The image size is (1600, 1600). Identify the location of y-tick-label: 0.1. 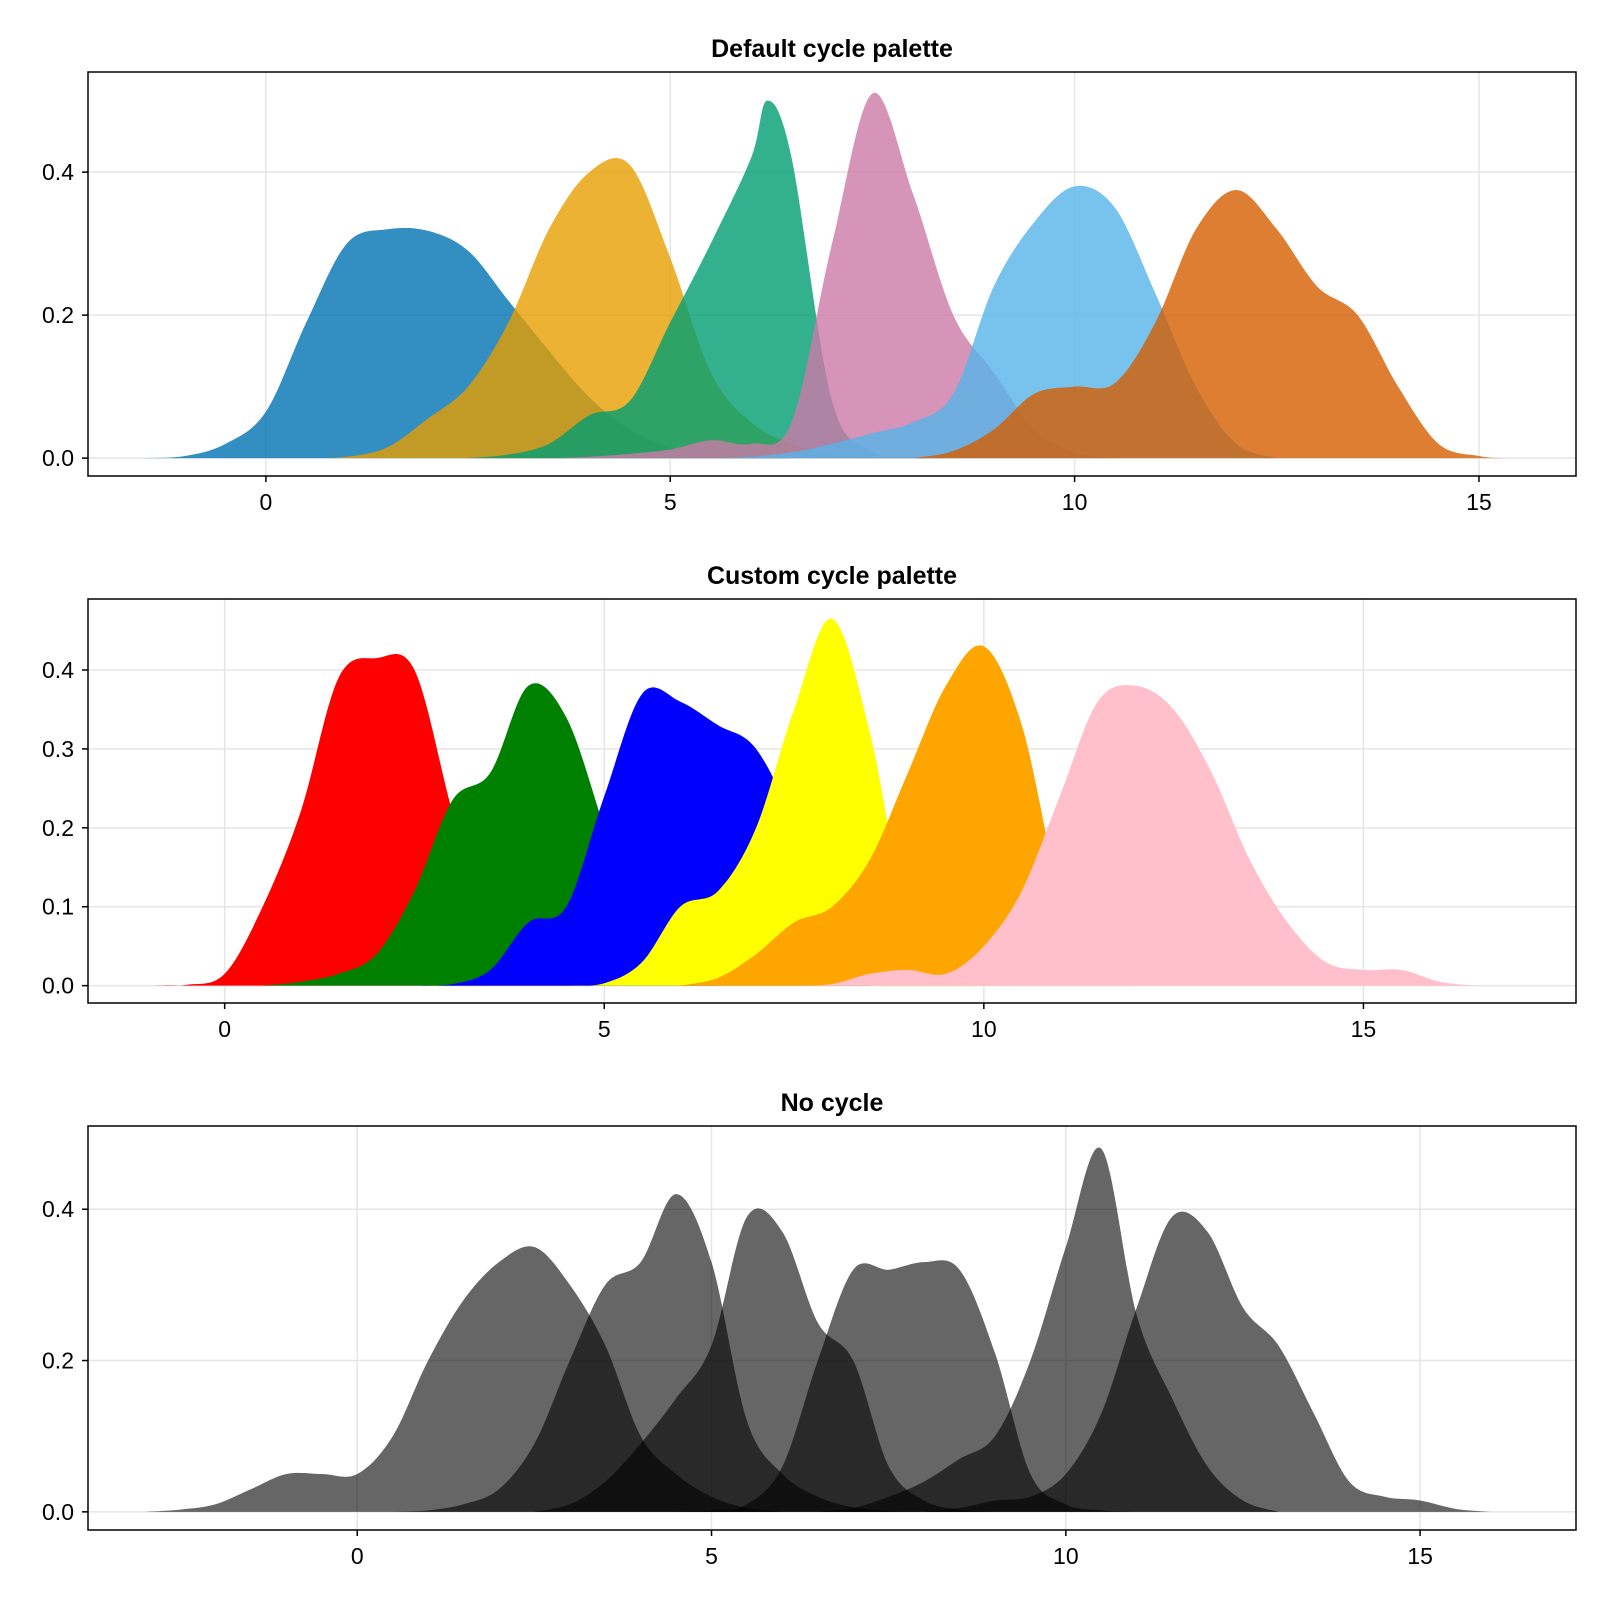
(58, 907).